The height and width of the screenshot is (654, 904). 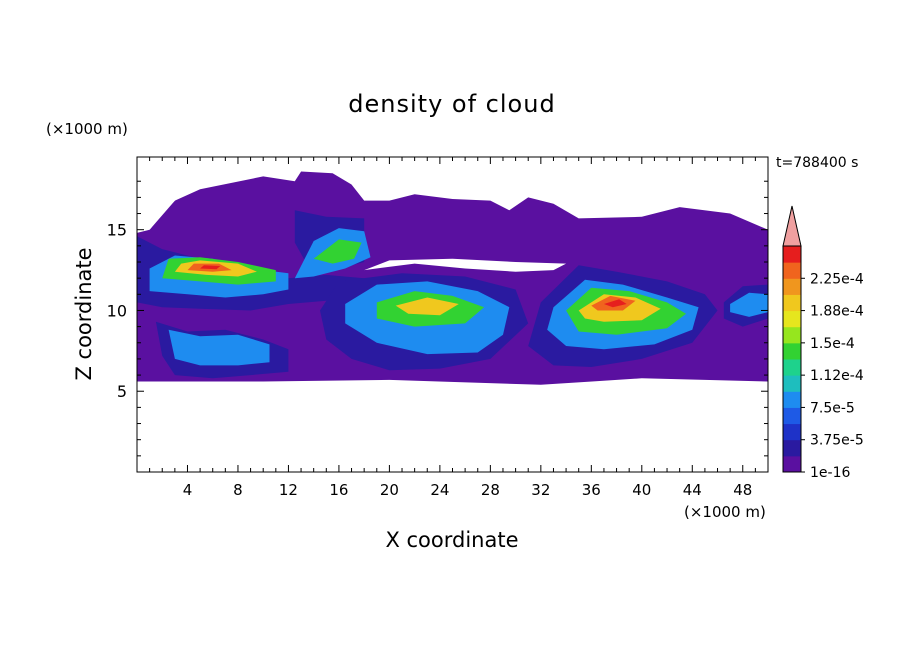 I want to click on y-axis-label: Z coordinate, so click(x=84, y=313).